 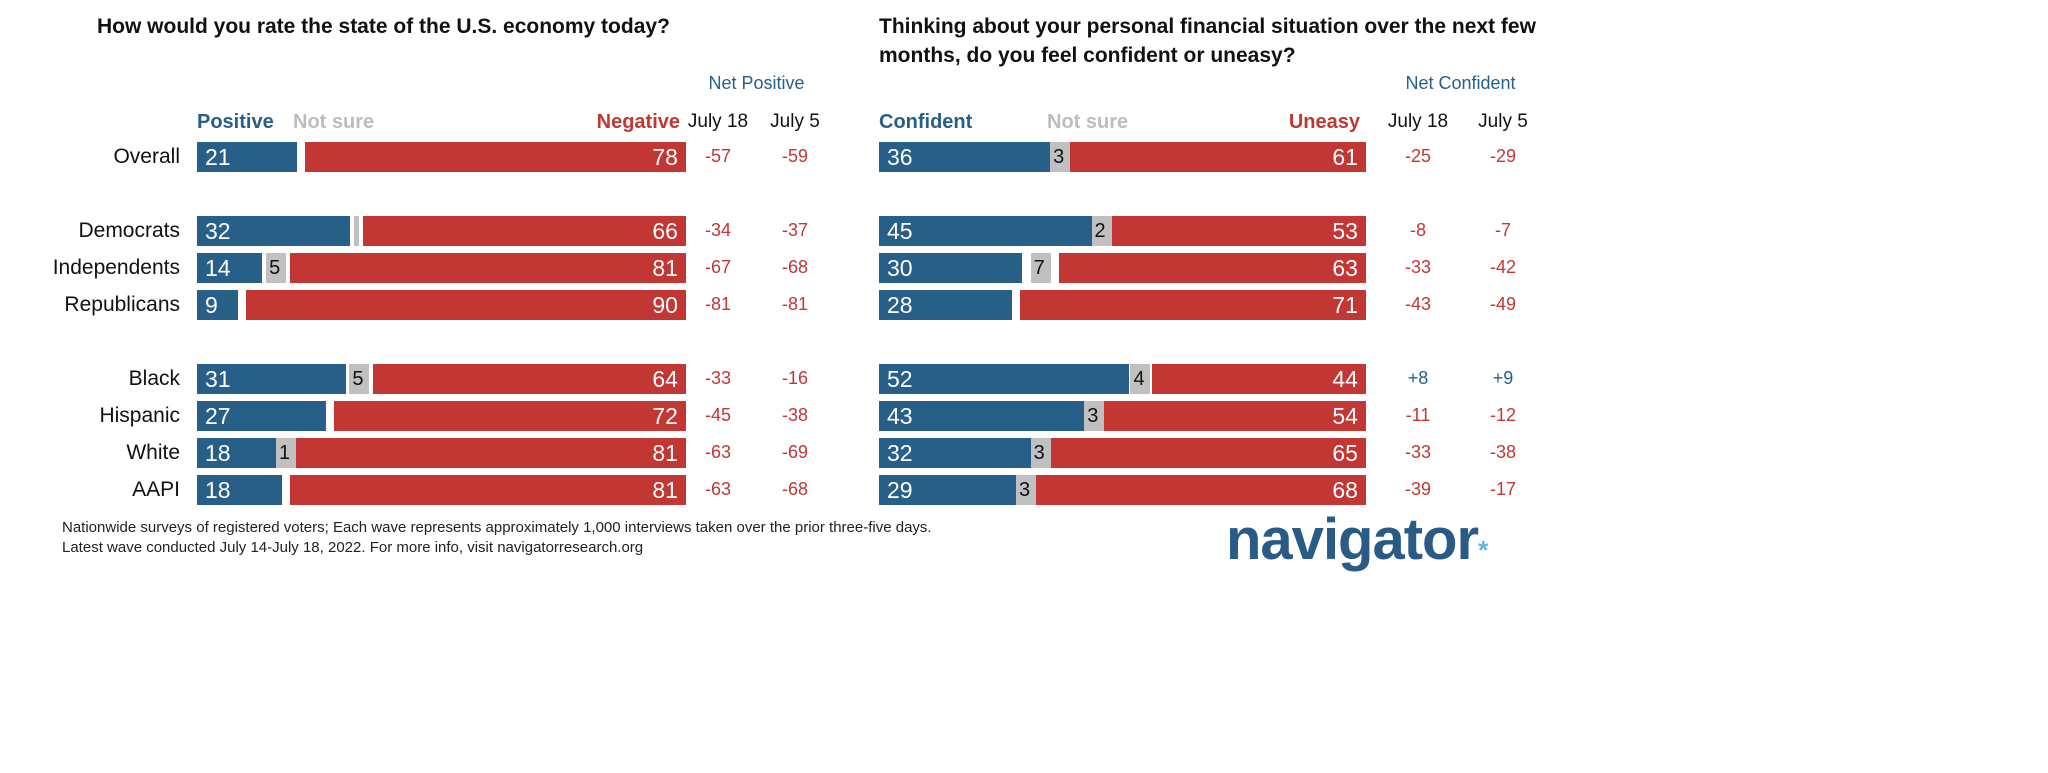 I want to click on bar-positive: 14, so click(x=230, y=268).